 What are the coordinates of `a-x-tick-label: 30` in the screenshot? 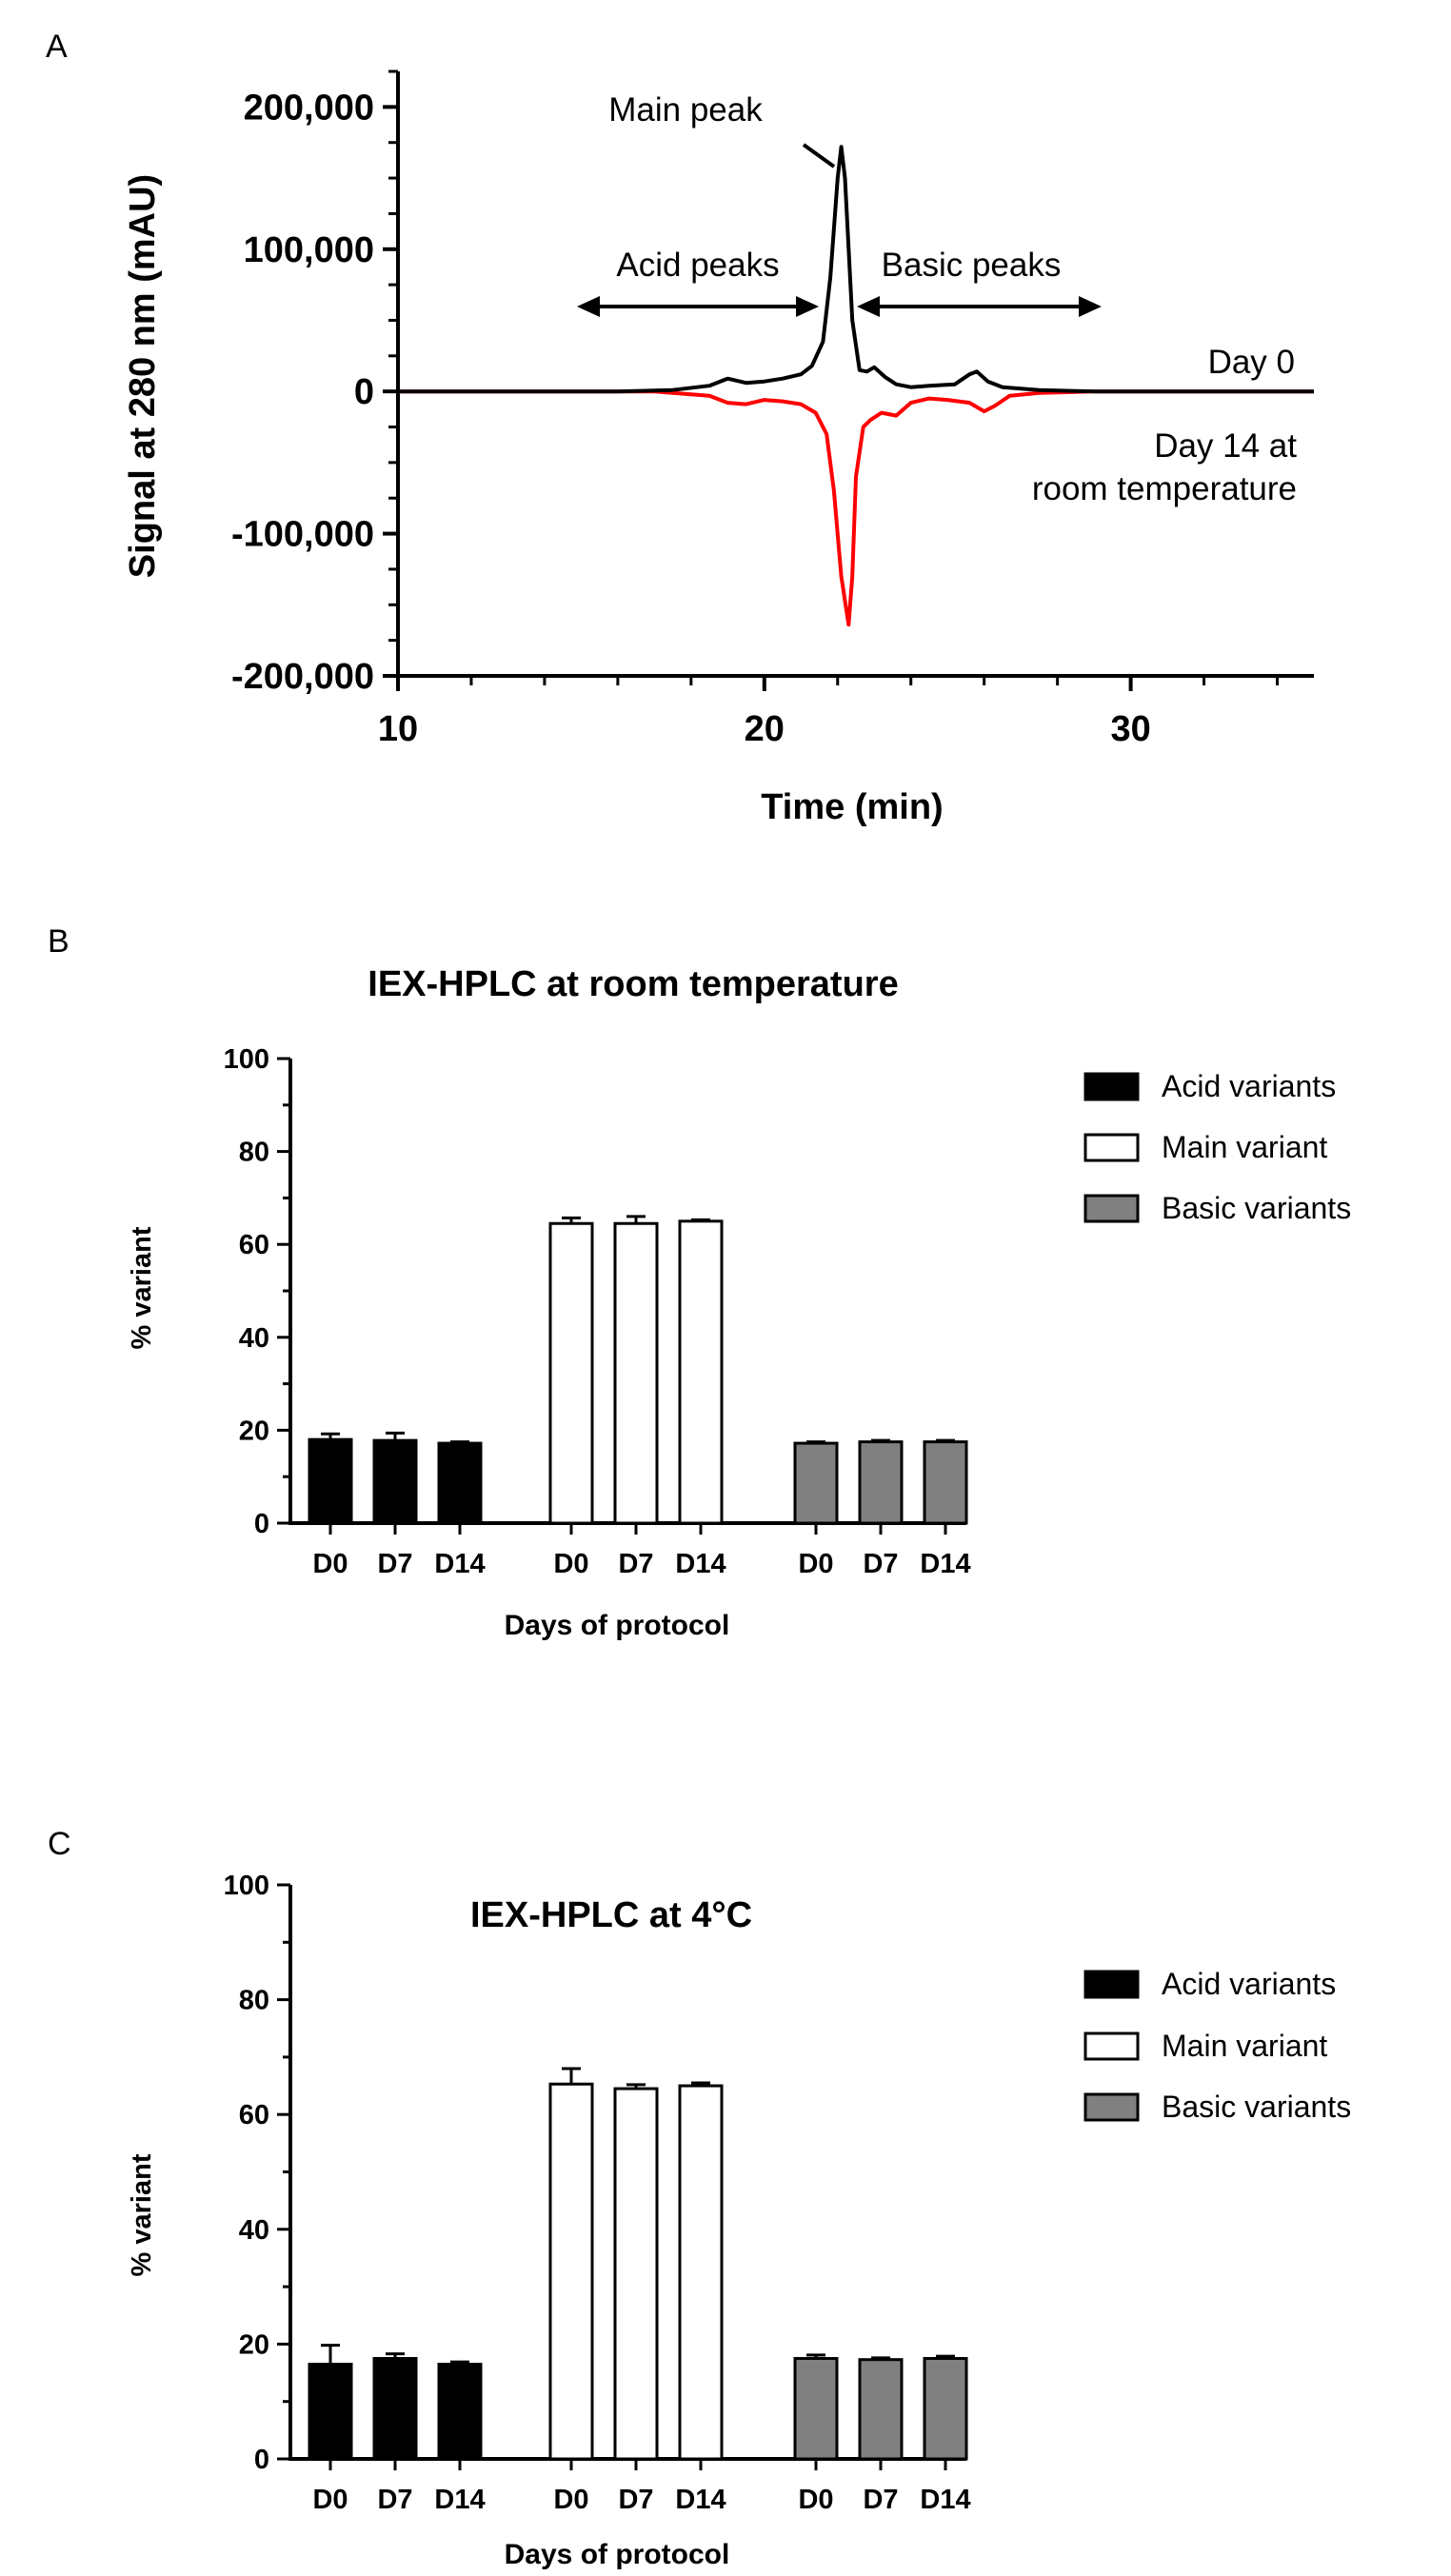 It's located at (1130, 729).